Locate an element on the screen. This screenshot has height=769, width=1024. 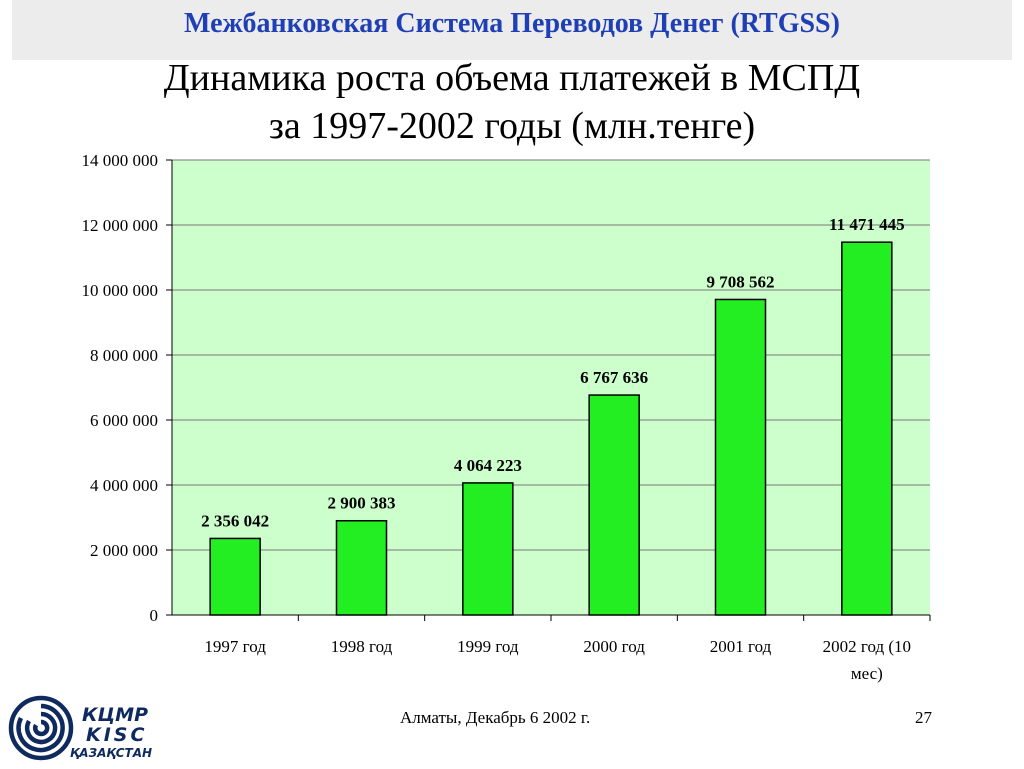
y-tick-label: 2 000 000 is located at coordinates (124, 550).